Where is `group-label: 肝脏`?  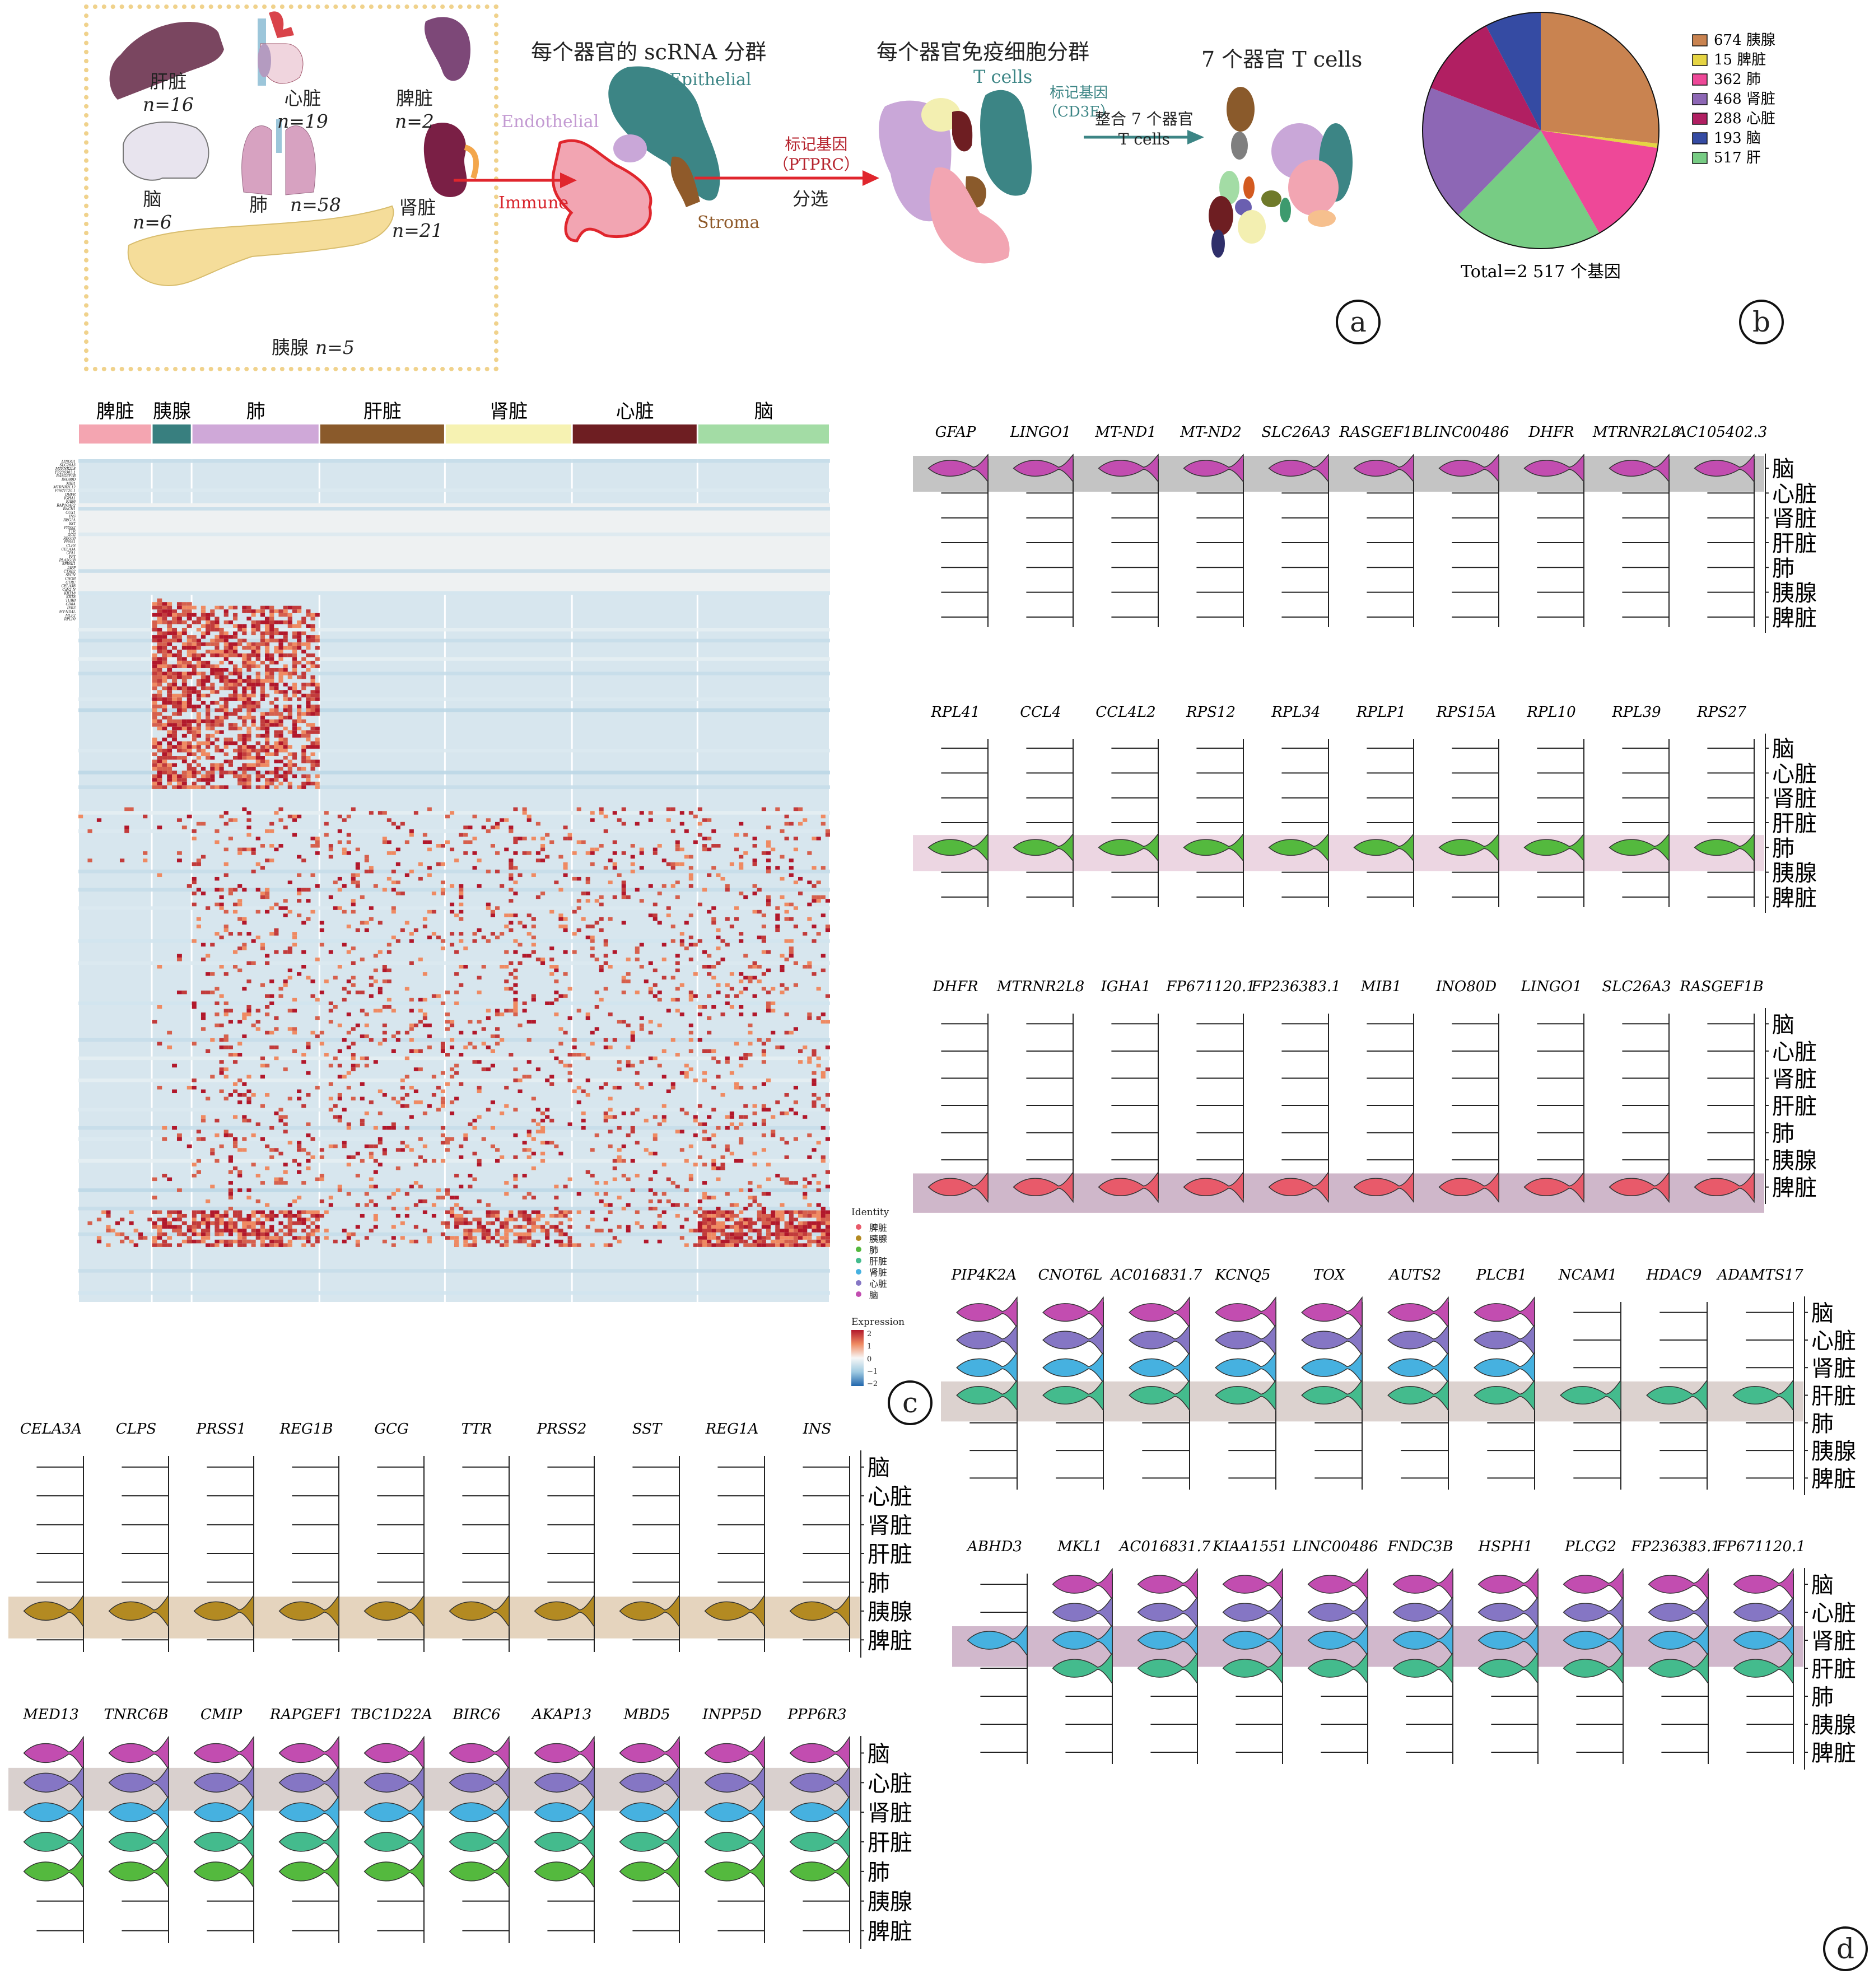
group-label: 肝脏 is located at coordinates (383, 412).